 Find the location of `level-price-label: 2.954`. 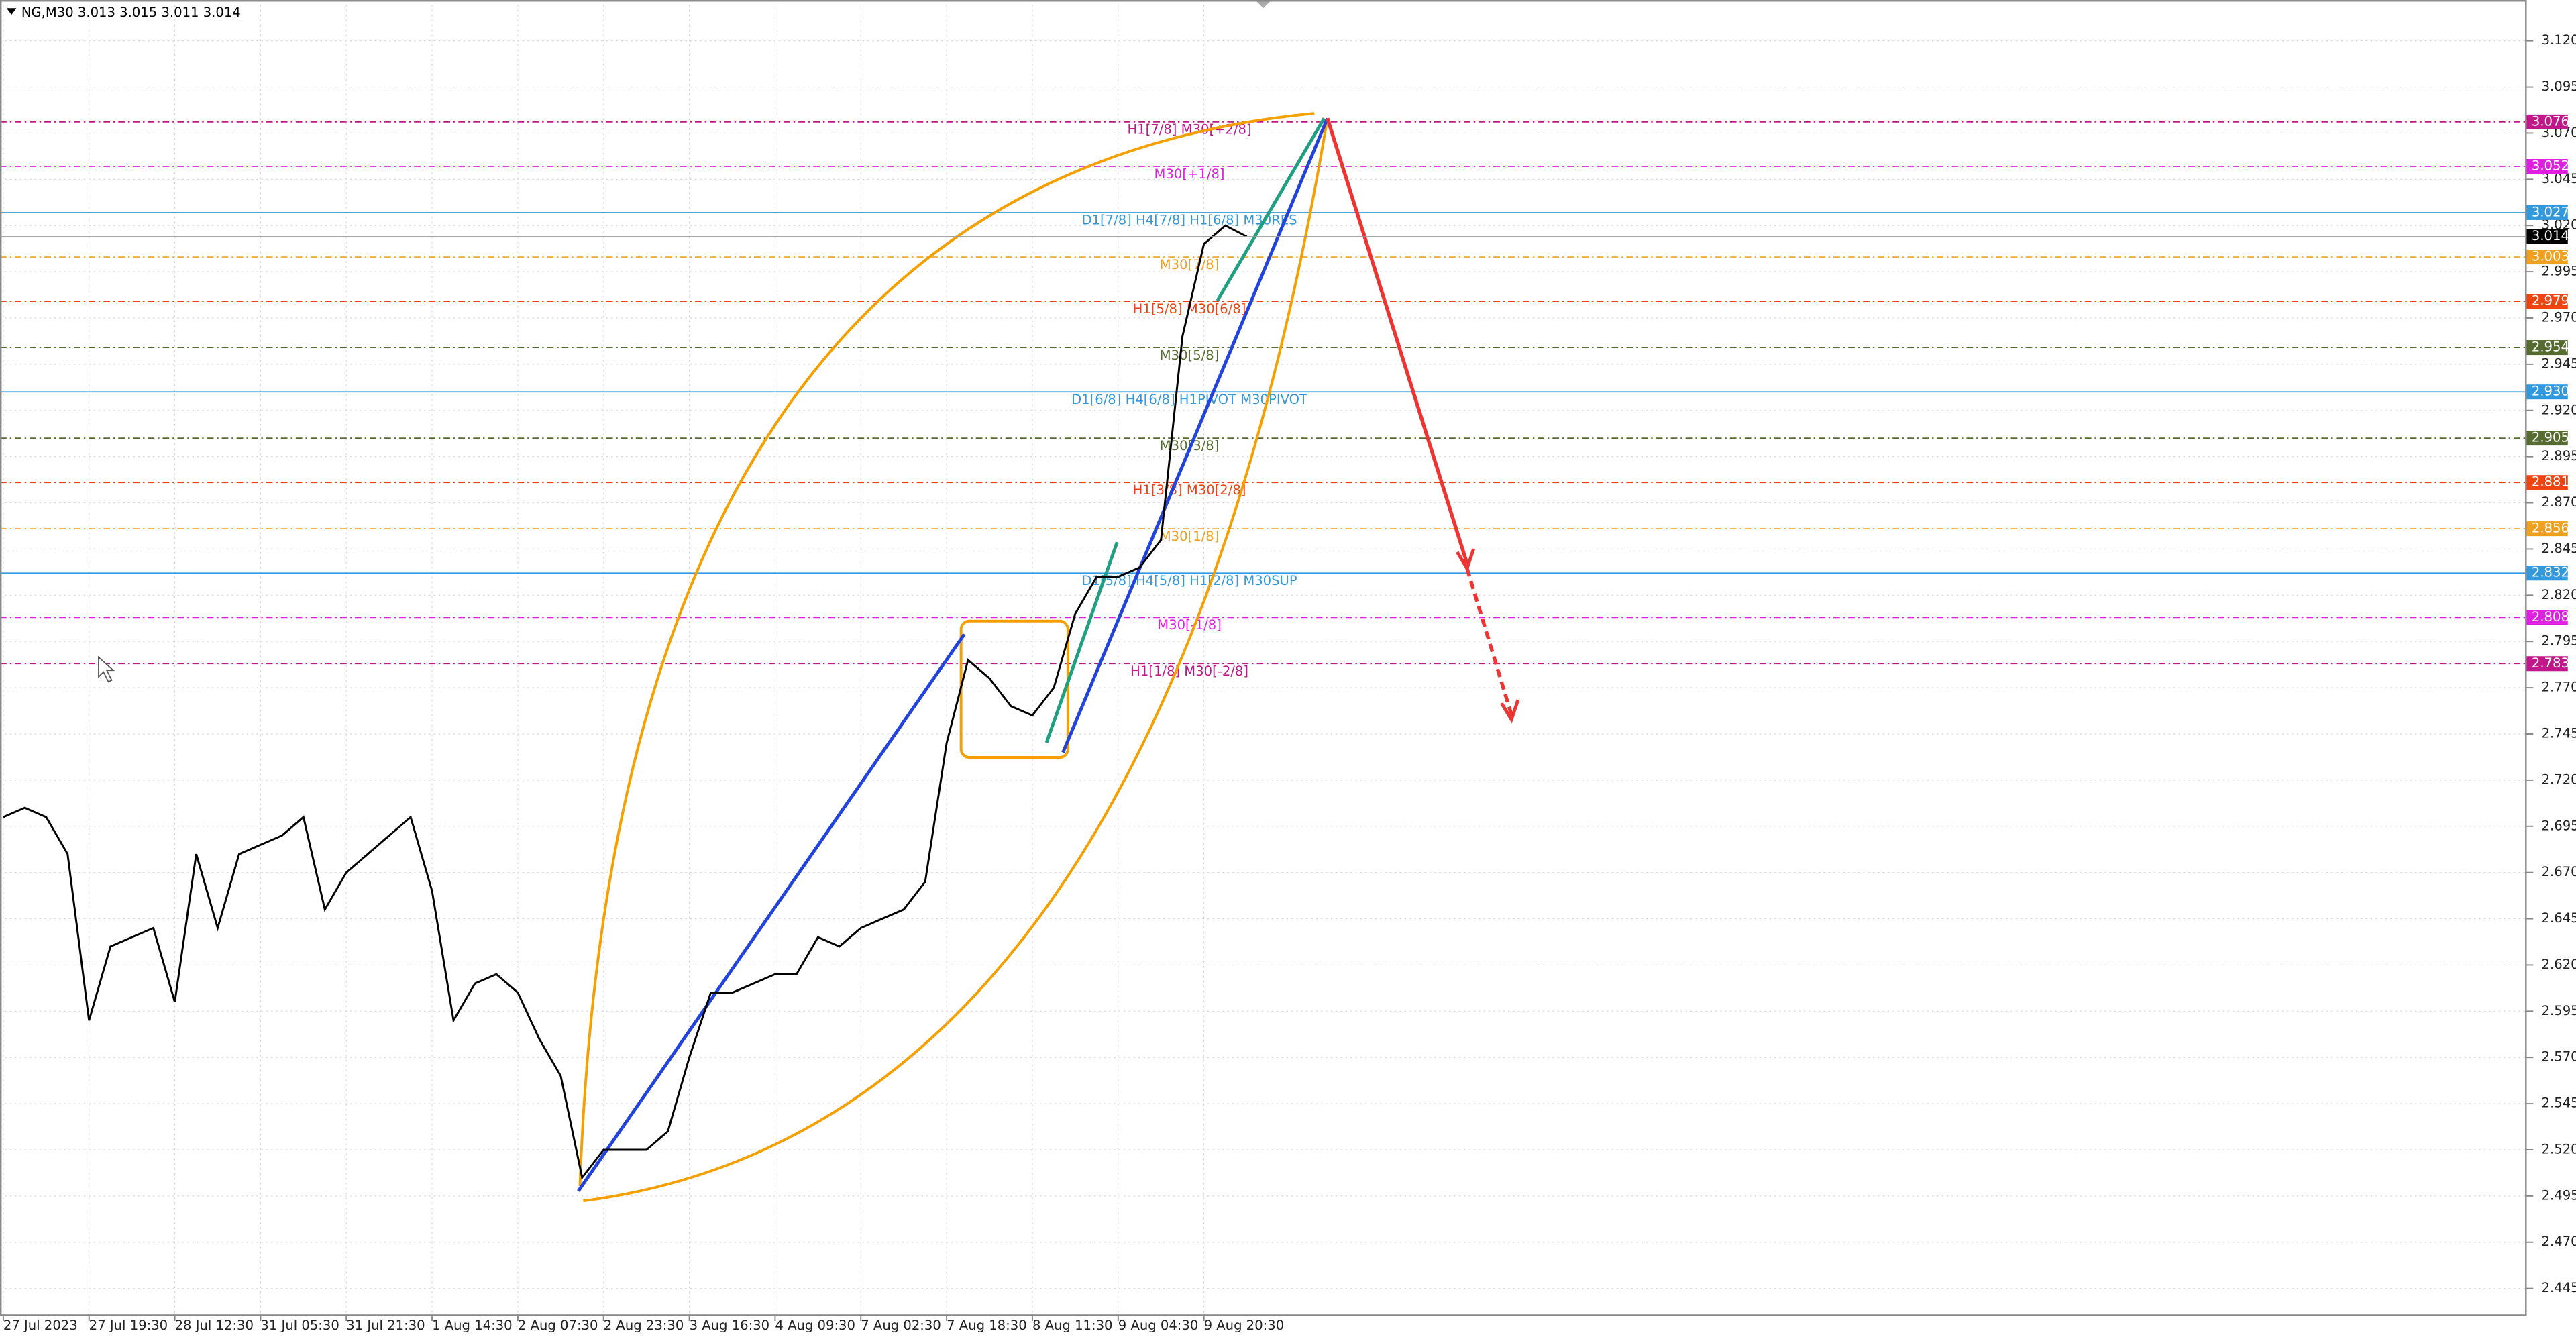

level-price-label: 2.954 is located at coordinates (2550, 347).